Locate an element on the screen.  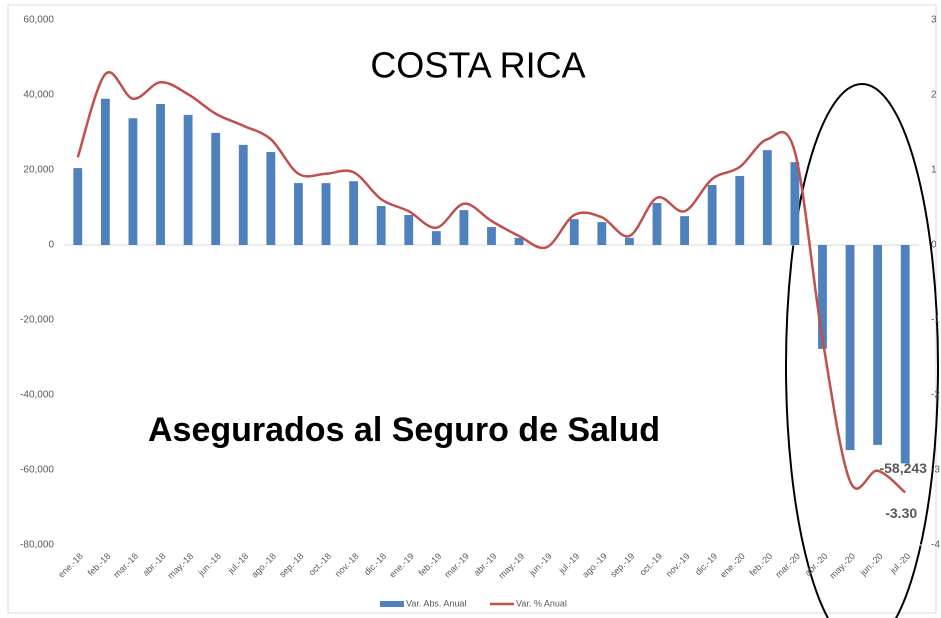
highlight-ellipse is located at coordinates (862, 350).